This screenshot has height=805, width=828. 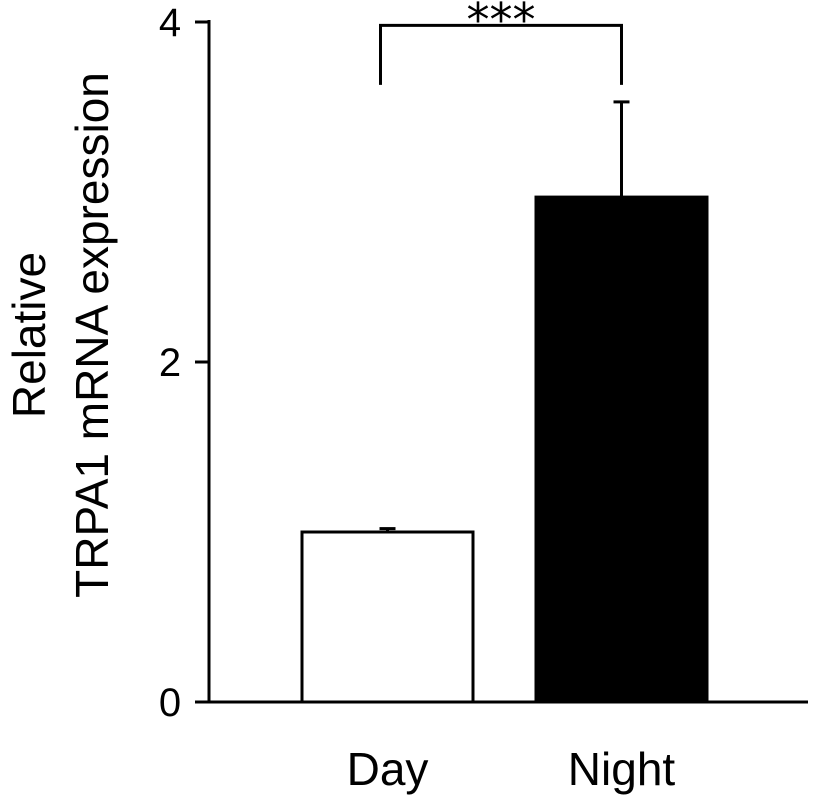 I want to click on significance-bracket, so click(x=501, y=54).